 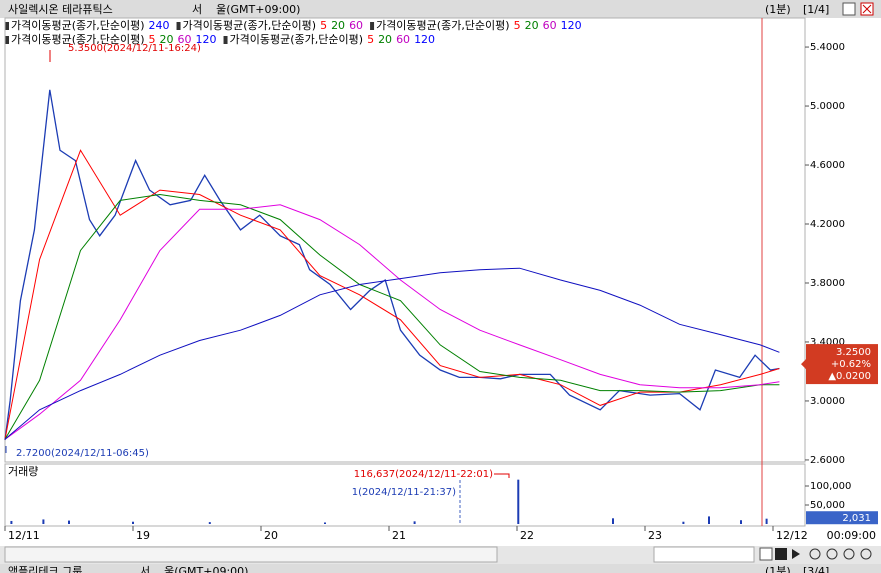 What do you see at coordinates (830, 486) in the screenshot?
I see `y-tick-label: 100,000` at bounding box center [830, 486].